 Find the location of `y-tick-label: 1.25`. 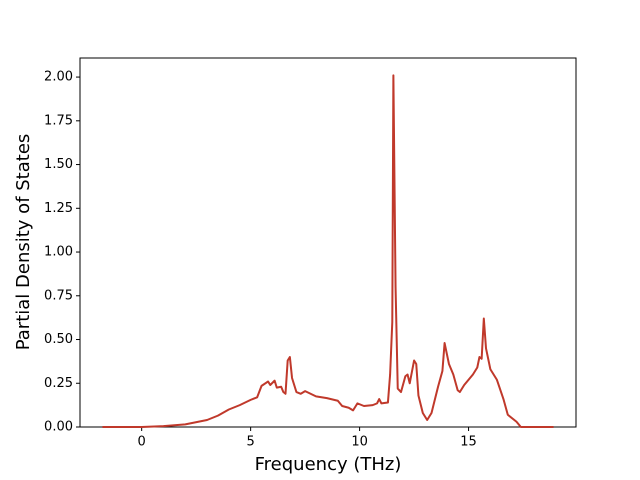

y-tick-label: 1.25 is located at coordinates (58, 208).